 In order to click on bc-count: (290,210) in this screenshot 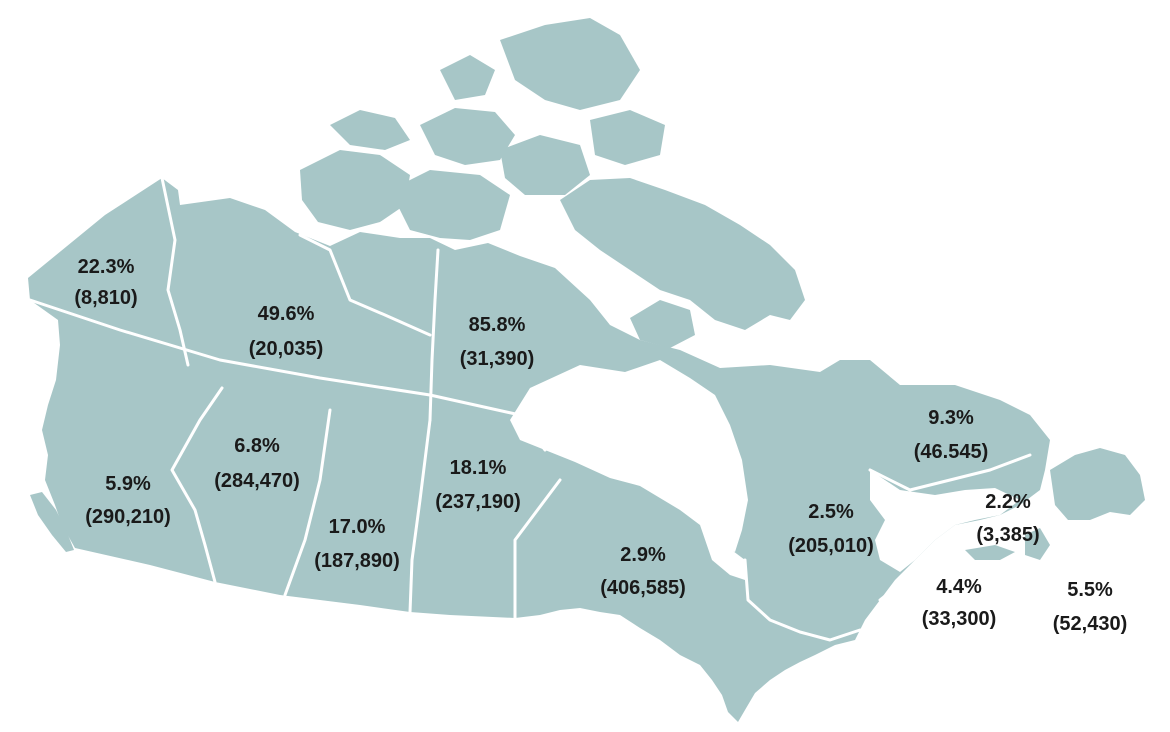, I will do `click(128, 517)`.